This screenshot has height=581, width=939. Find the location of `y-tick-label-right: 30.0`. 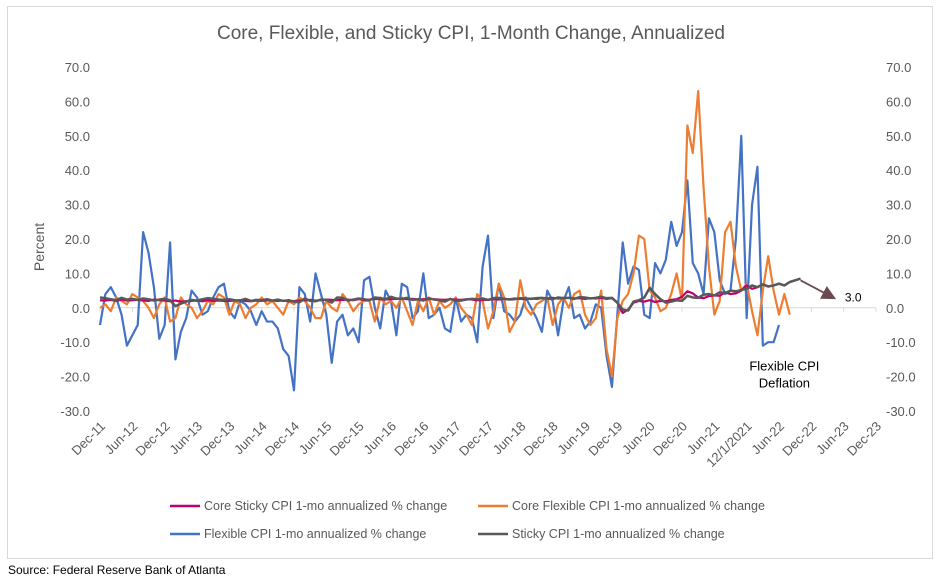

y-tick-label-right: 30.0 is located at coordinates (898, 205).